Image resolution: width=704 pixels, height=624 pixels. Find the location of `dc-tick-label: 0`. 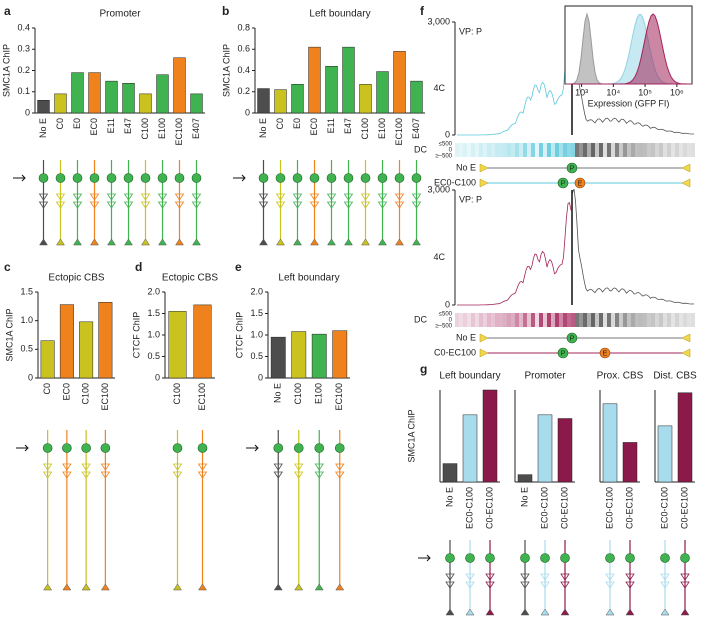

dc-tick-label: 0 is located at coordinates (451, 151).